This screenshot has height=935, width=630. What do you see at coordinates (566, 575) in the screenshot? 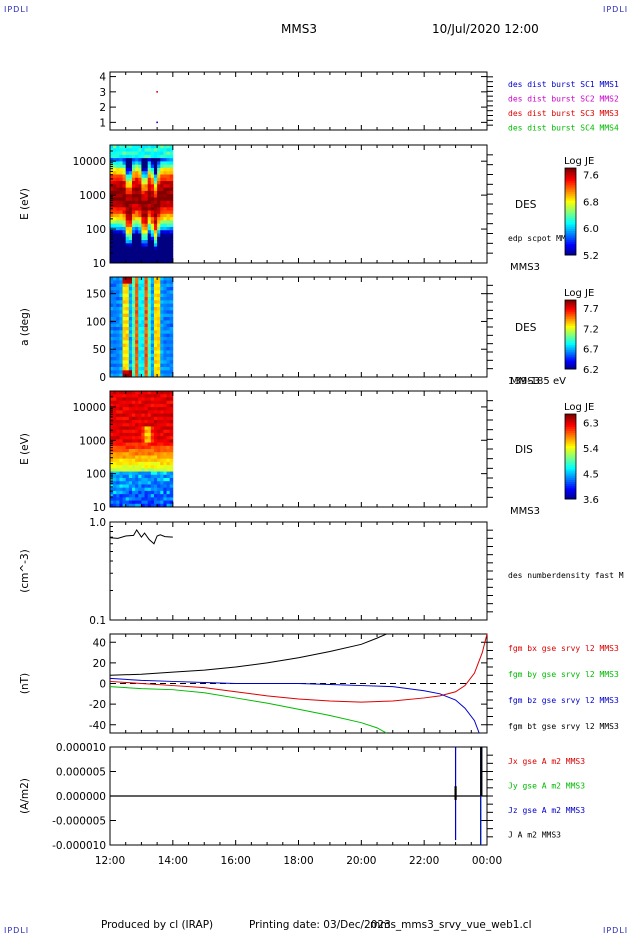
I see `density-legend-0: des numberdensity fast M` at bounding box center [566, 575].